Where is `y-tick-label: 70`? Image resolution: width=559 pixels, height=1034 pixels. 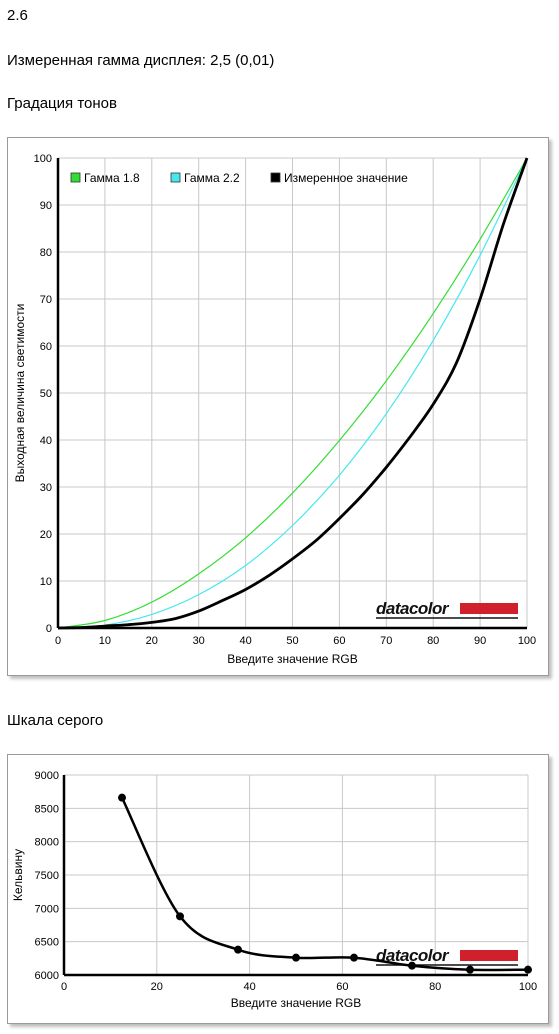 y-tick-label: 70 is located at coordinates (46, 300).